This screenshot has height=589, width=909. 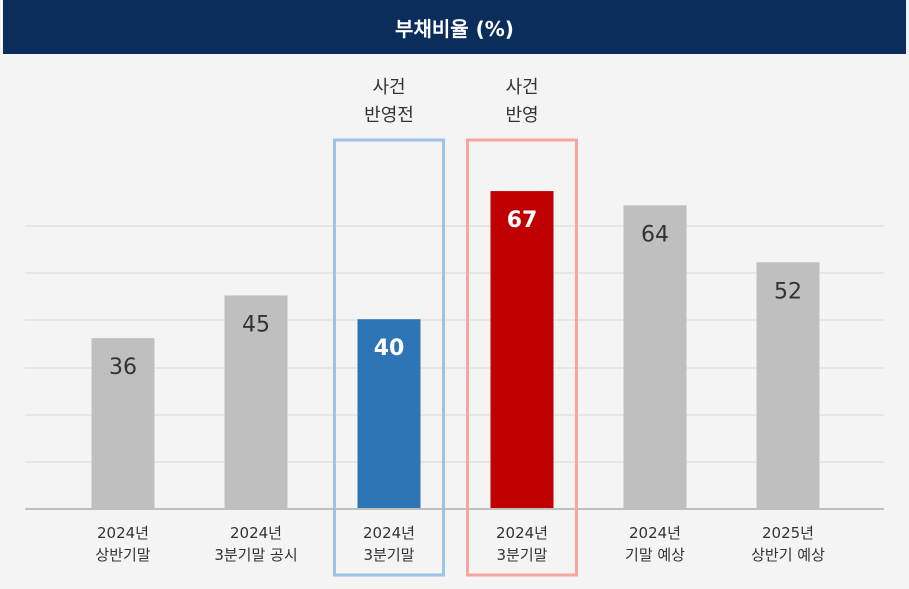 What do you see at coordinates (788, 555) in the screenshot?
I see `x-tick-label: 상반기 예상` at bounding box center [788, 555].